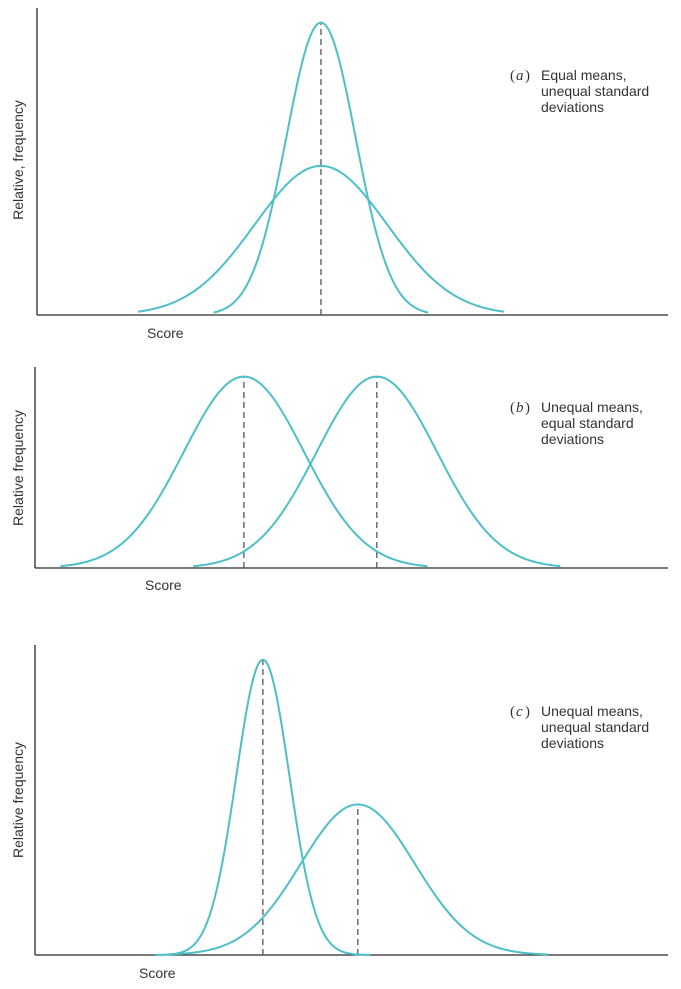 This screenshot has width=681, height=989. Describe the element at coordinates (592, 711) in the screenshot. I see `panel-c-description-line-1: Unequal means,` at that location.